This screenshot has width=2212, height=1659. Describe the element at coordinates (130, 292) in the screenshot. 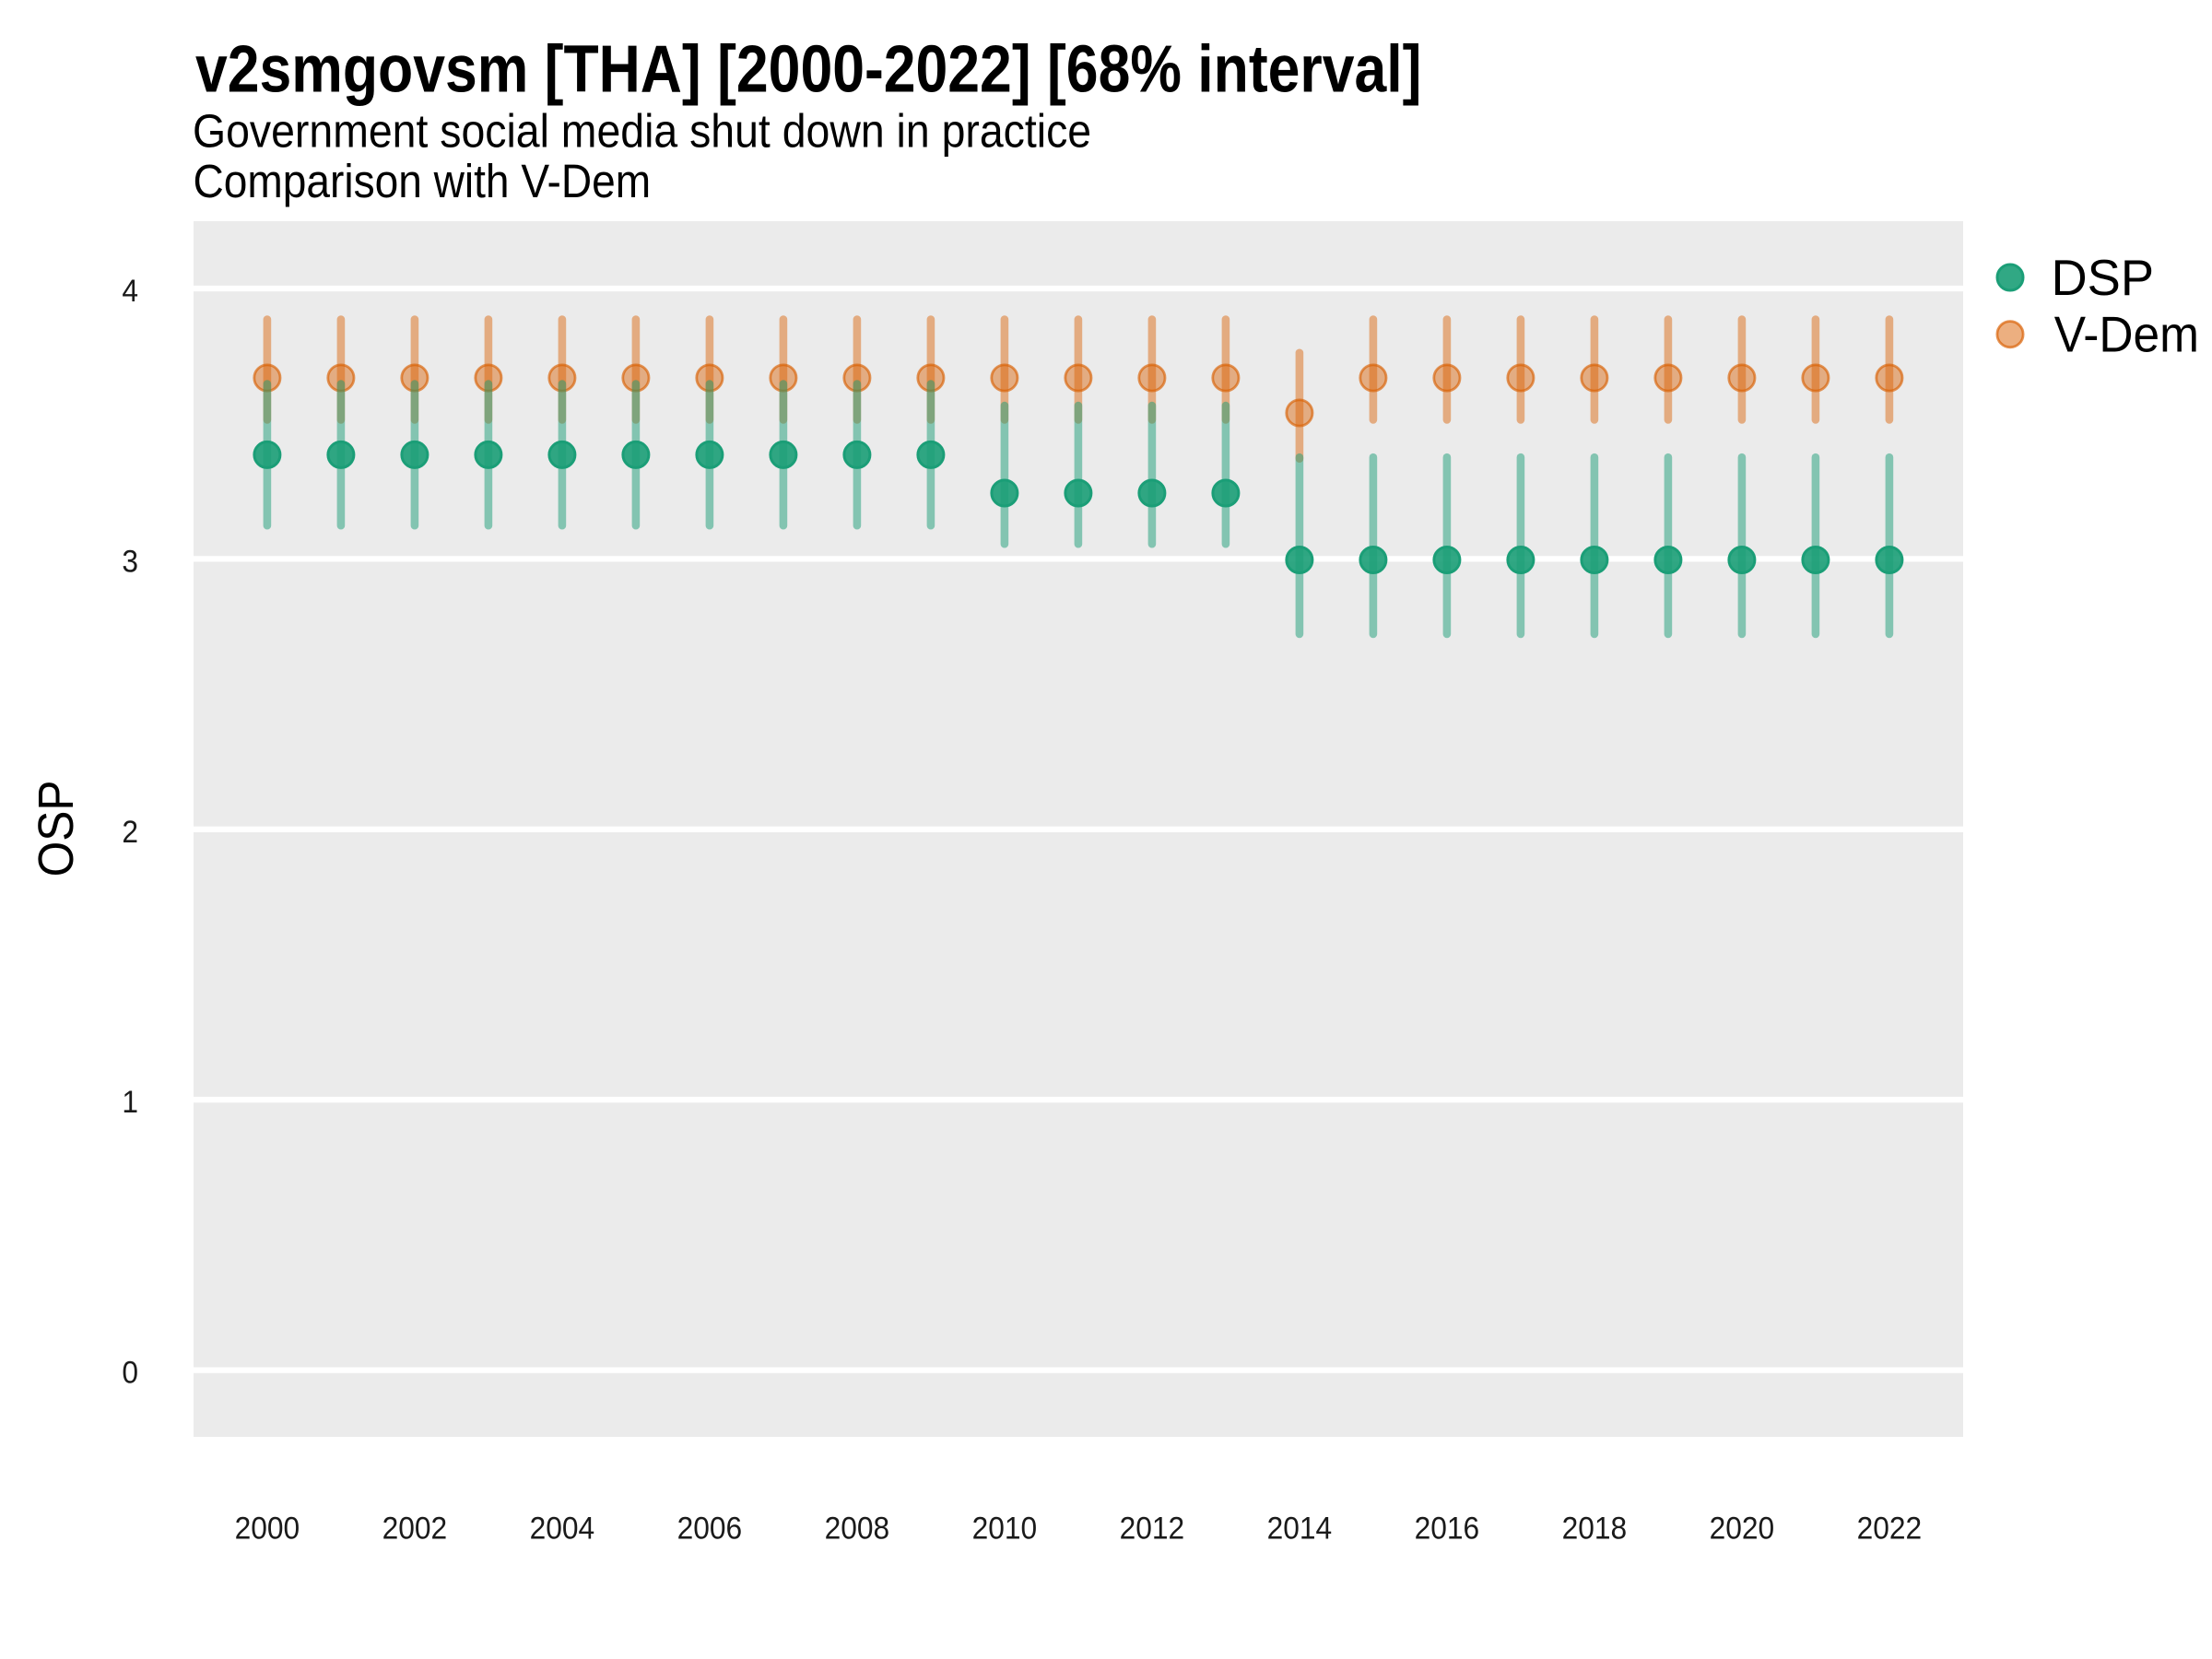

I see `svg-text: 4` at that location.